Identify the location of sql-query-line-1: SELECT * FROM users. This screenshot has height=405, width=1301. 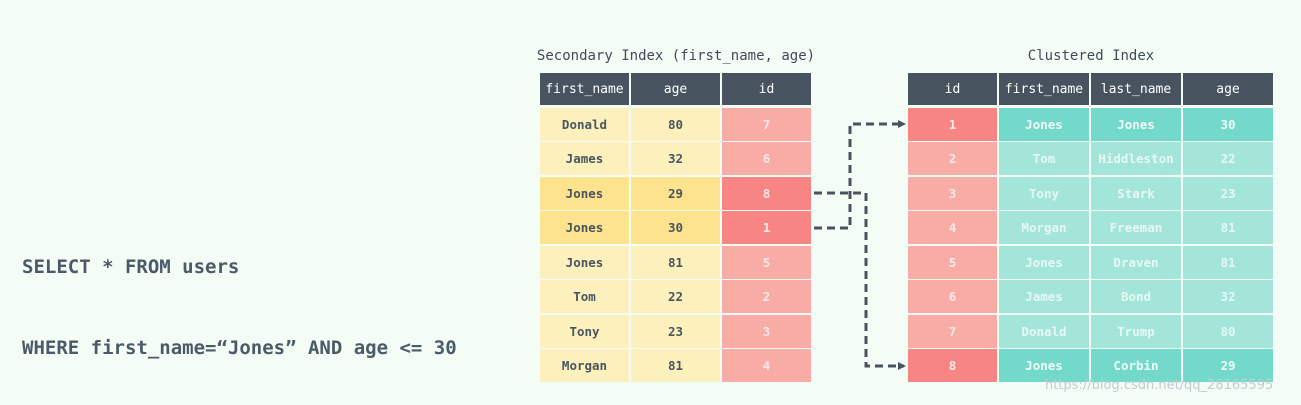
(131, 267).